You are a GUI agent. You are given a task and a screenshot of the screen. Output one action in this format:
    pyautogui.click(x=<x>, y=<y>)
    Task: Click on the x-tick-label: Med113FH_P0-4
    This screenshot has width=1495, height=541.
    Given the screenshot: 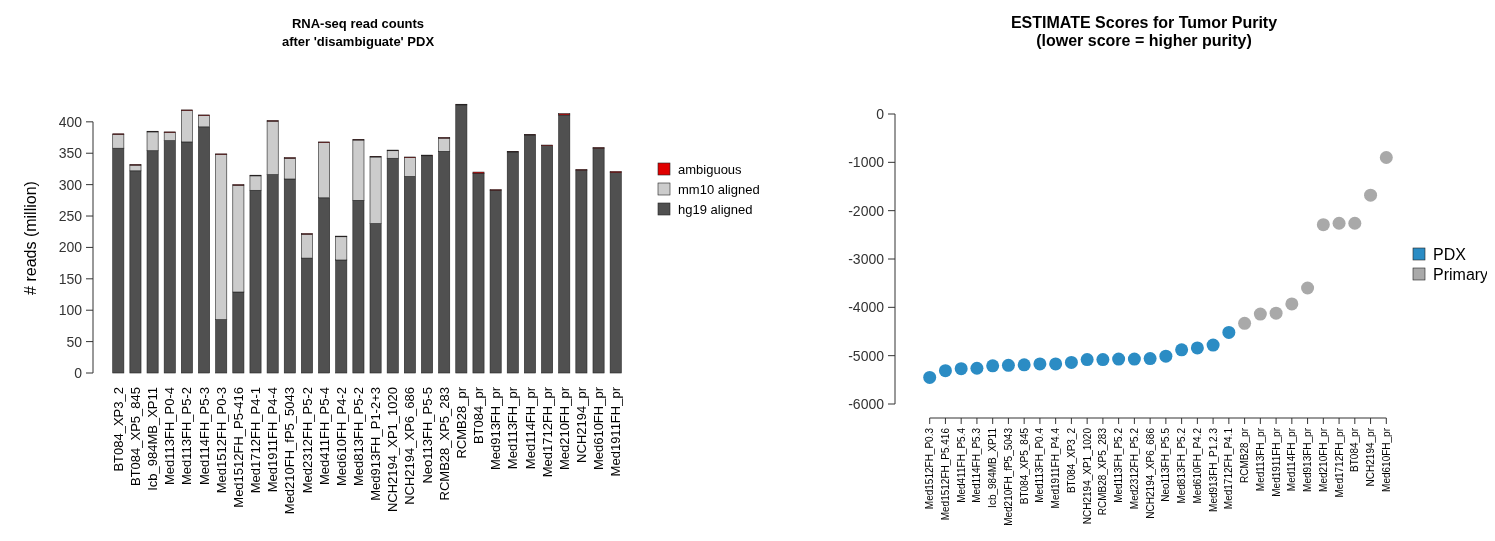 What is the action you would take?
    pyautogui.click(x=170, y=436)
    